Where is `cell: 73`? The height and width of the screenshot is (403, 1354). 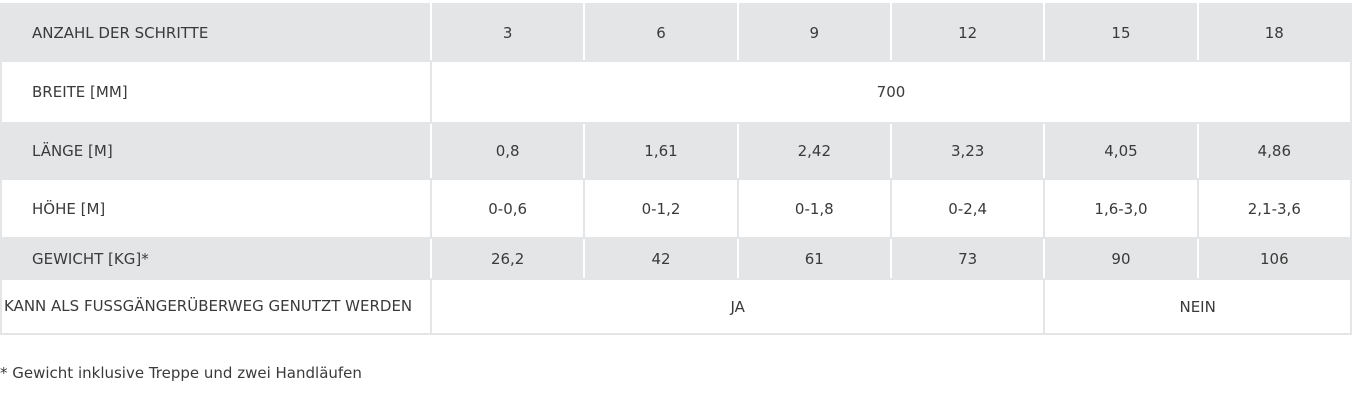
cell: 73 is located at coordinates (967, 258).